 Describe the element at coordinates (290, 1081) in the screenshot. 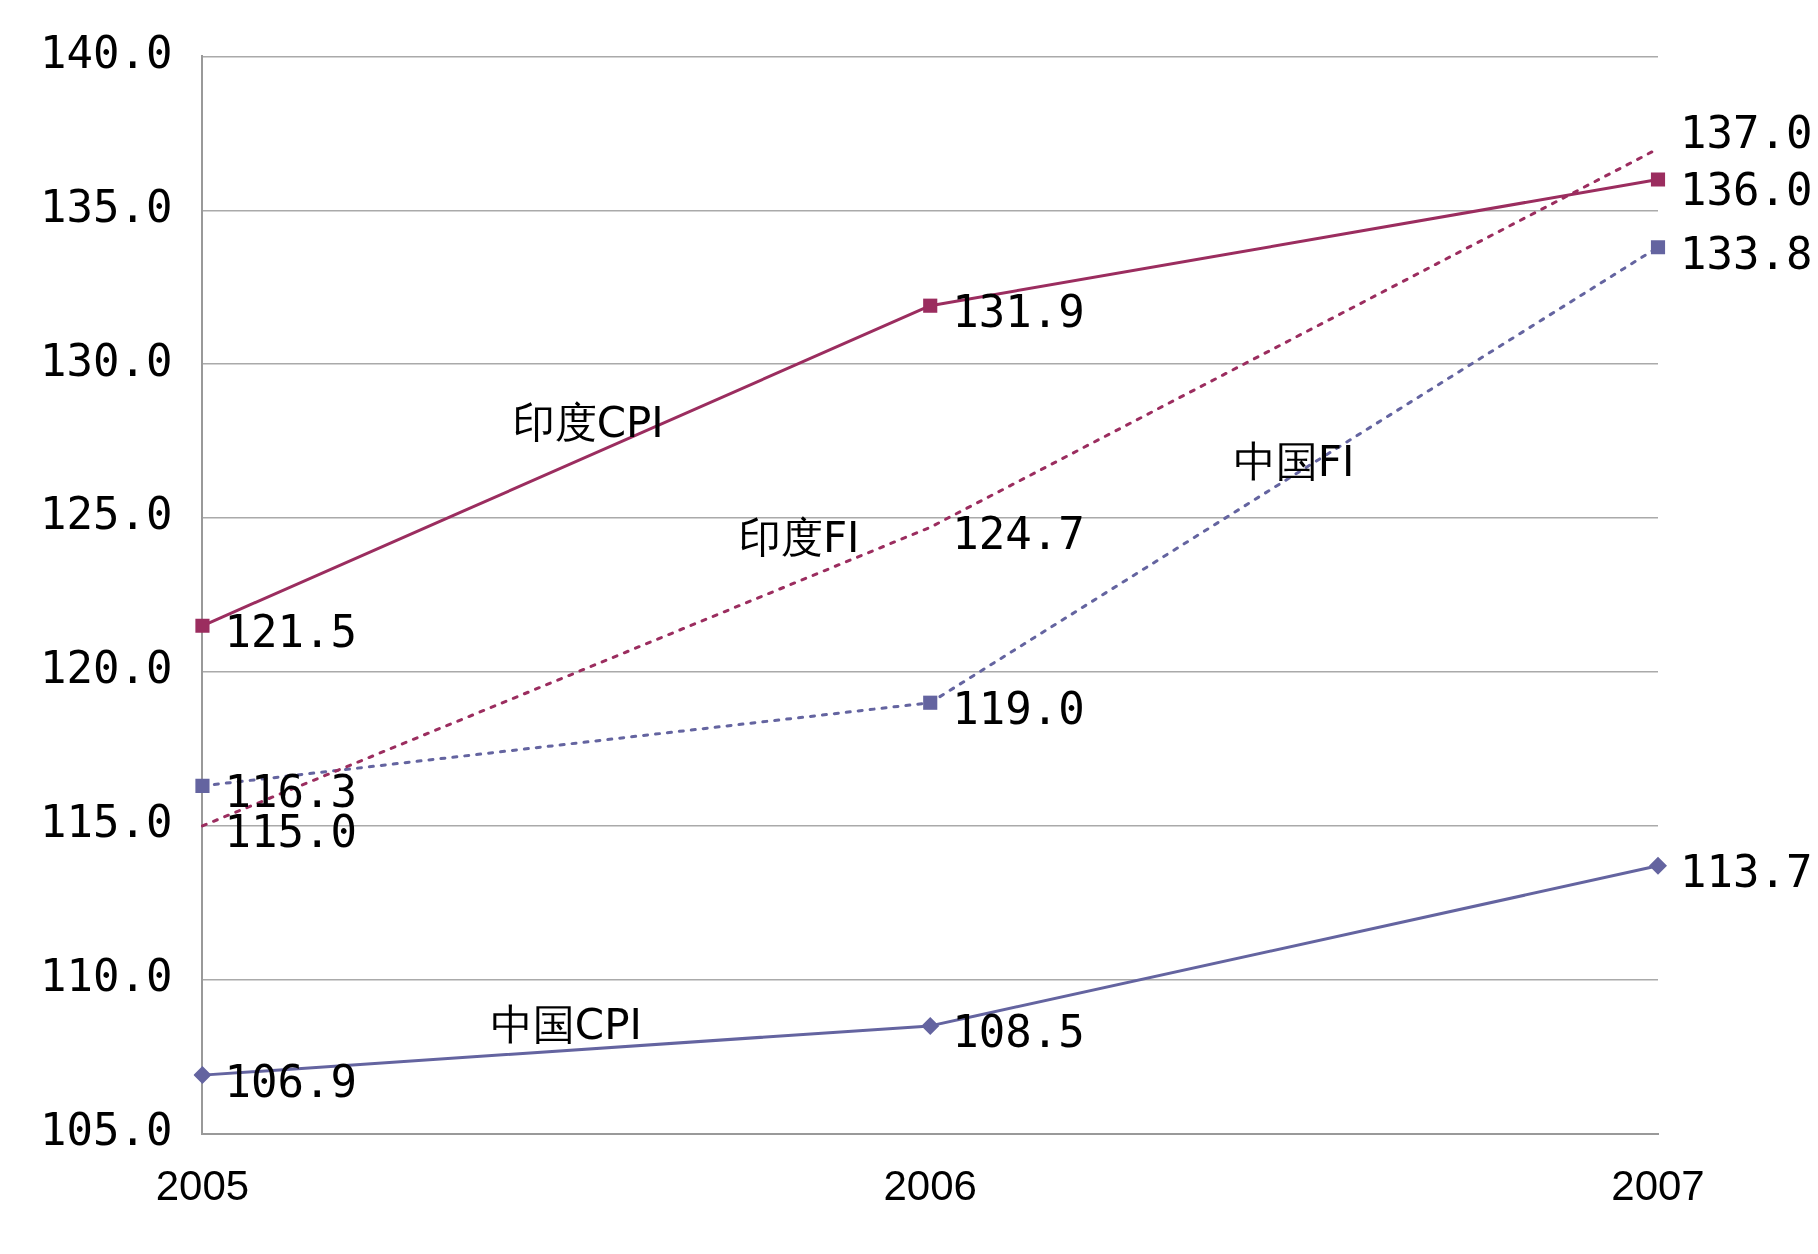

I see `data-label: 106.9` at that location.